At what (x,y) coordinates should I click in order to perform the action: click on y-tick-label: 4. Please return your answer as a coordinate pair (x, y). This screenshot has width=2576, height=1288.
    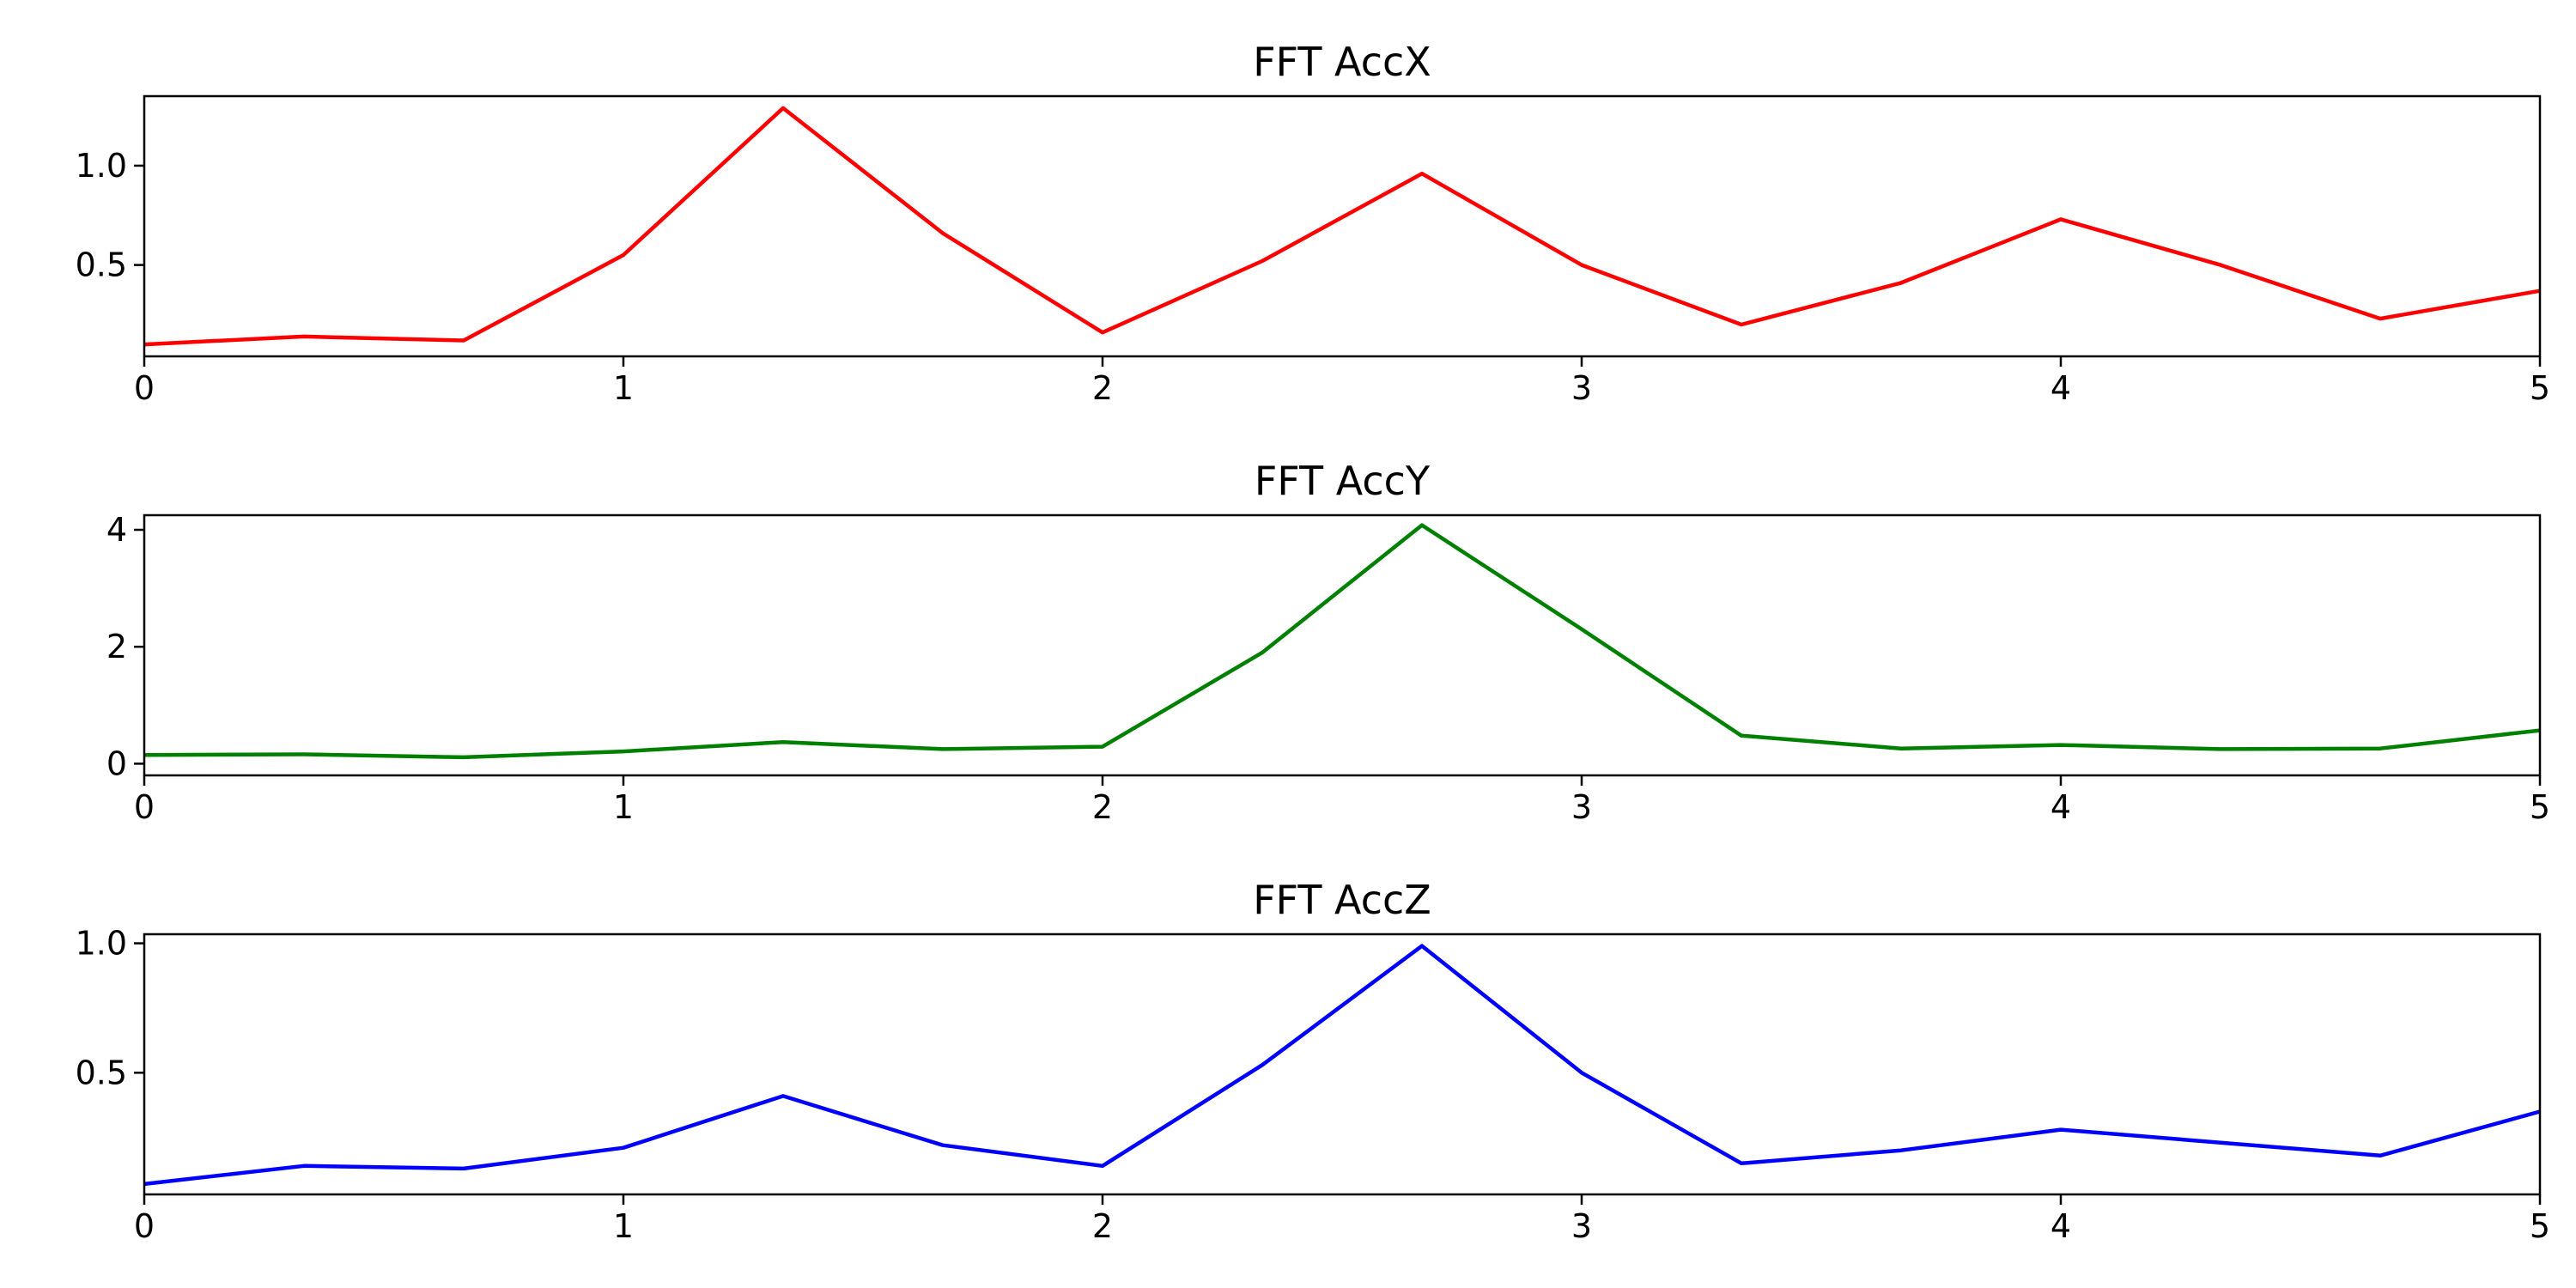
    Looking at the image, I should click on (117, 530).